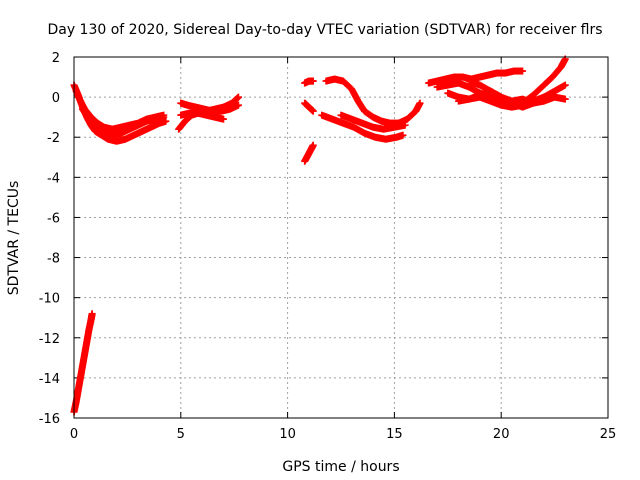 This screenshot has width=640, height=480. Describe the element at coordinates (49, 419) in the screenshot. I see `y-tick-label: -16` at that location.